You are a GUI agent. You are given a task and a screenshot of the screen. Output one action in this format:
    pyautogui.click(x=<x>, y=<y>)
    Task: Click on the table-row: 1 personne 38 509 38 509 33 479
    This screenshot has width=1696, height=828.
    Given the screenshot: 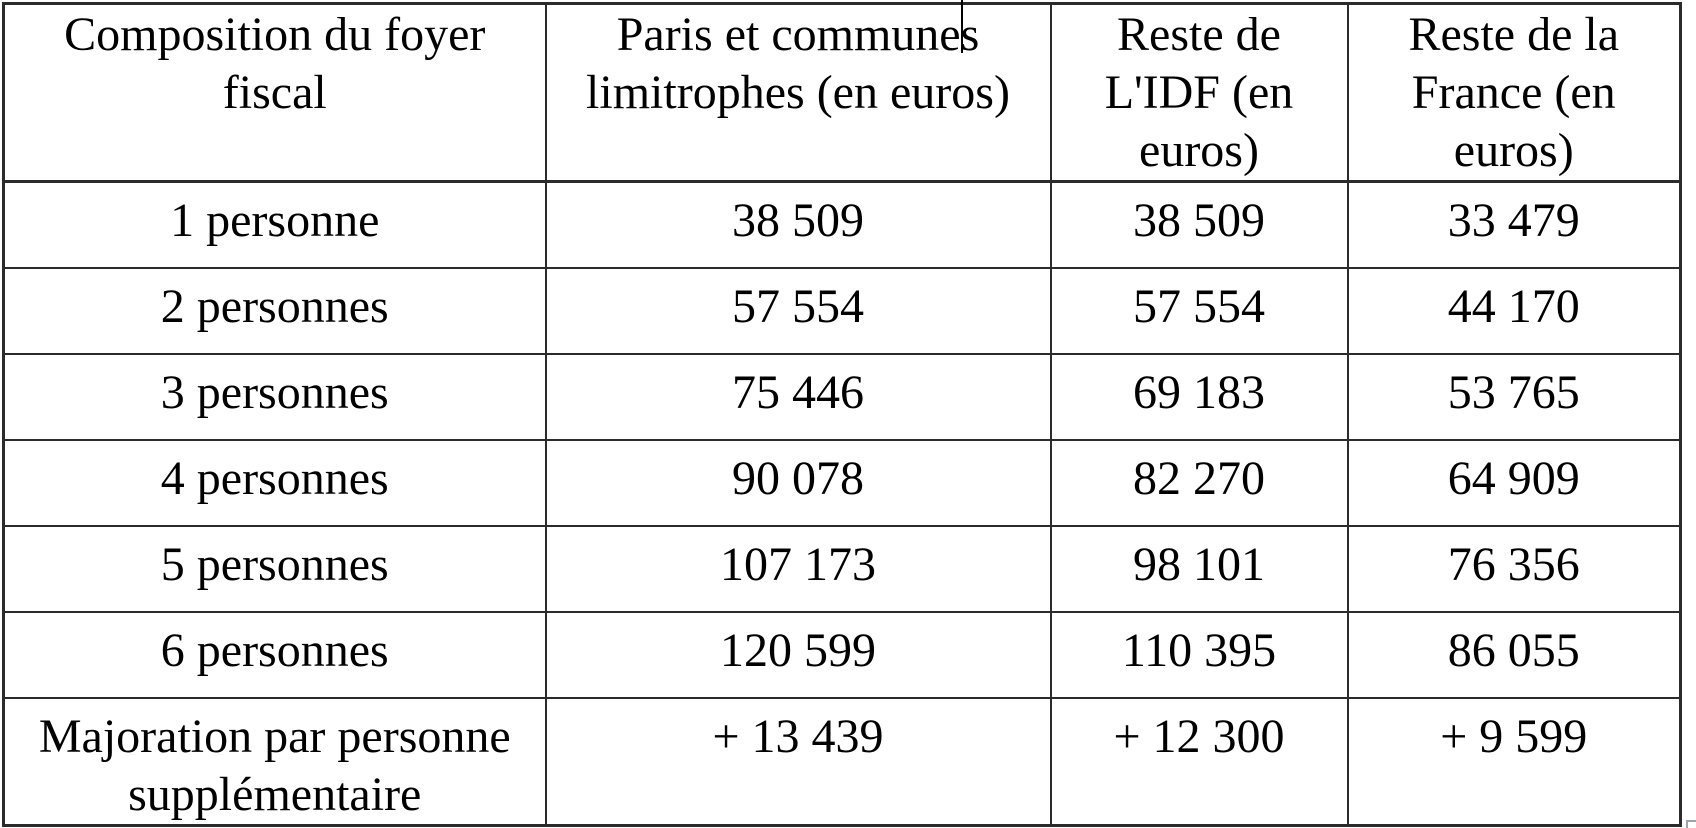 What is the action you would take?
    pyautogui.click(x=842, y=224)
    